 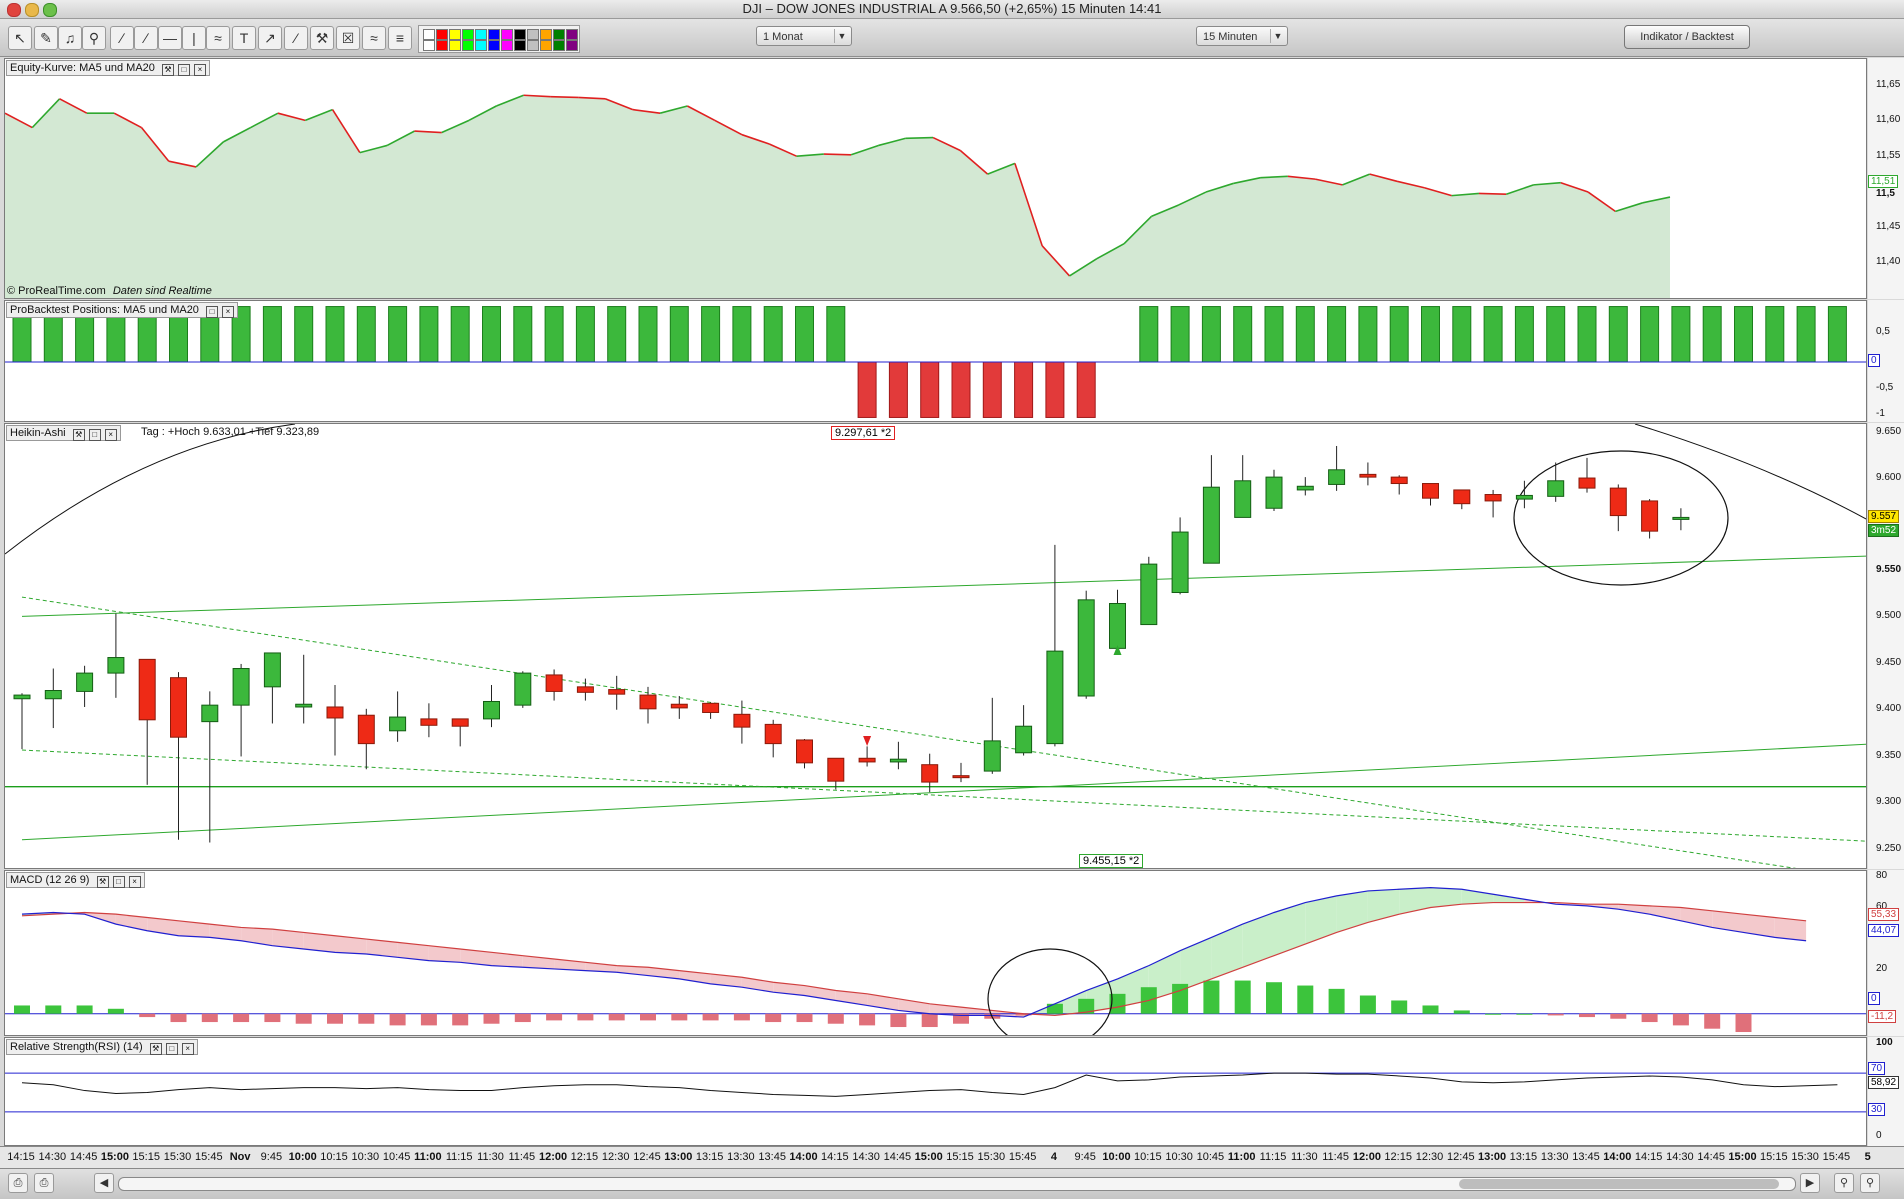 What do you see at coordinates (1844, 1183) in the screenshot?
I see `zoom-in-icon: ⚲` at bounding box center [1844, 1183].